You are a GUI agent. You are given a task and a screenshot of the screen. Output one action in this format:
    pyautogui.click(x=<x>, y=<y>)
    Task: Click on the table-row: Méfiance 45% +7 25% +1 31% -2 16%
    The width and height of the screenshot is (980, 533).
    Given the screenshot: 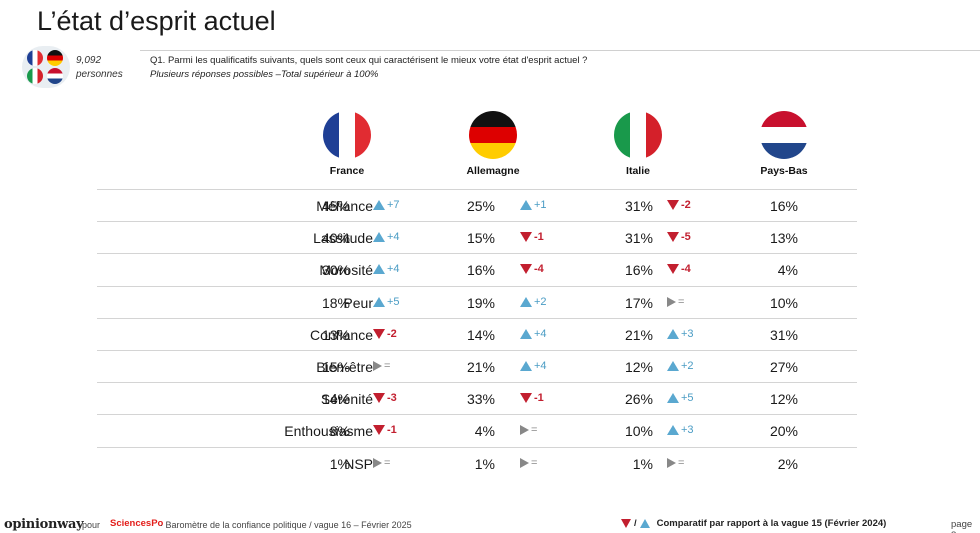 What is the action you would take?
    pyautogui.click(x=477, y=205)
    